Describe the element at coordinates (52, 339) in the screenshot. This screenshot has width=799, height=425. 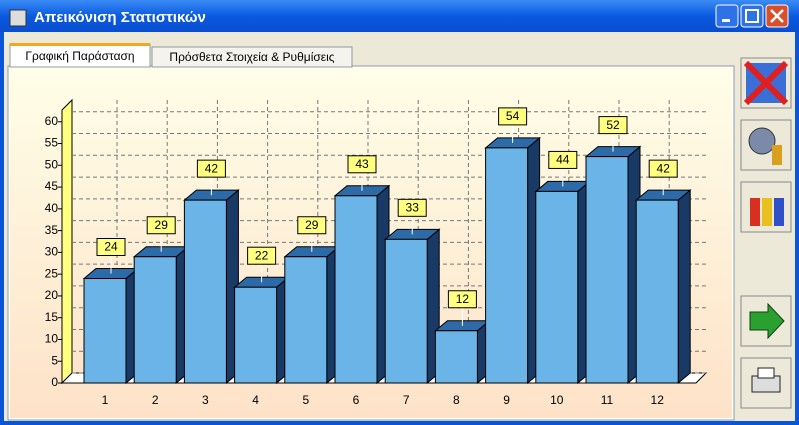
I see `y-tick-label: 10` at that location.